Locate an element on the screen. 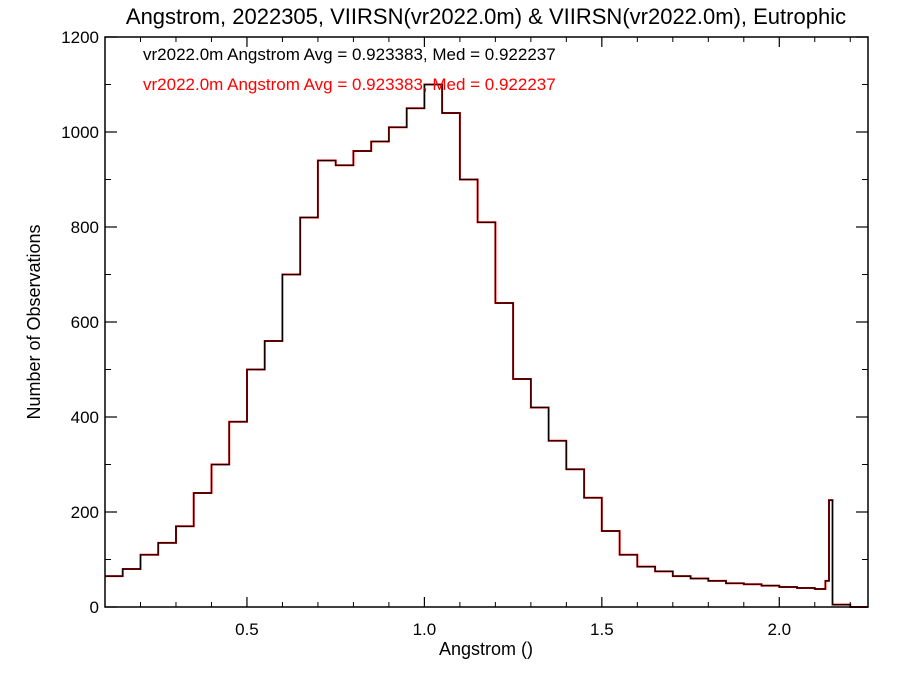  y-tick-label: 200 is located at coordinates (85, 512).